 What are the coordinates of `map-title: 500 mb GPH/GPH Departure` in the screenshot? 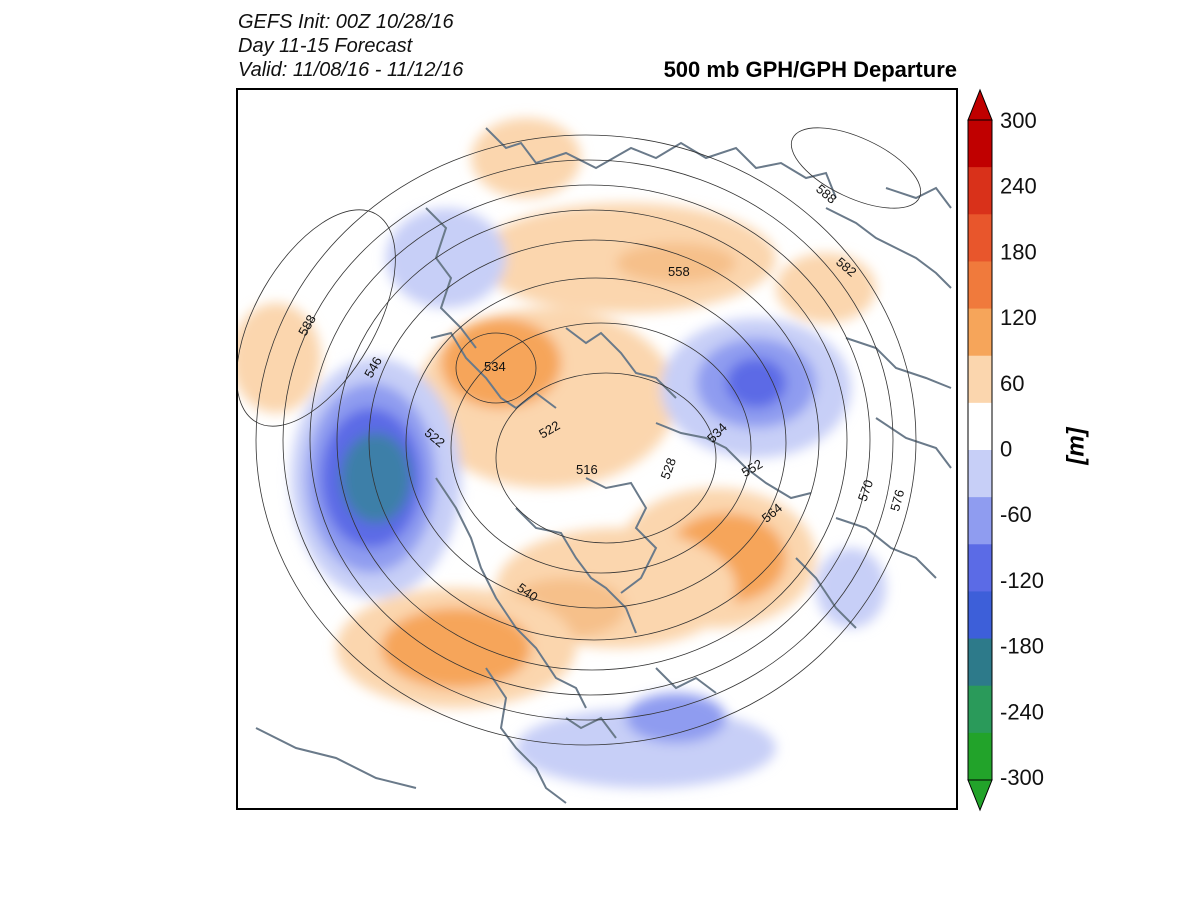 It's located at (810, 69).